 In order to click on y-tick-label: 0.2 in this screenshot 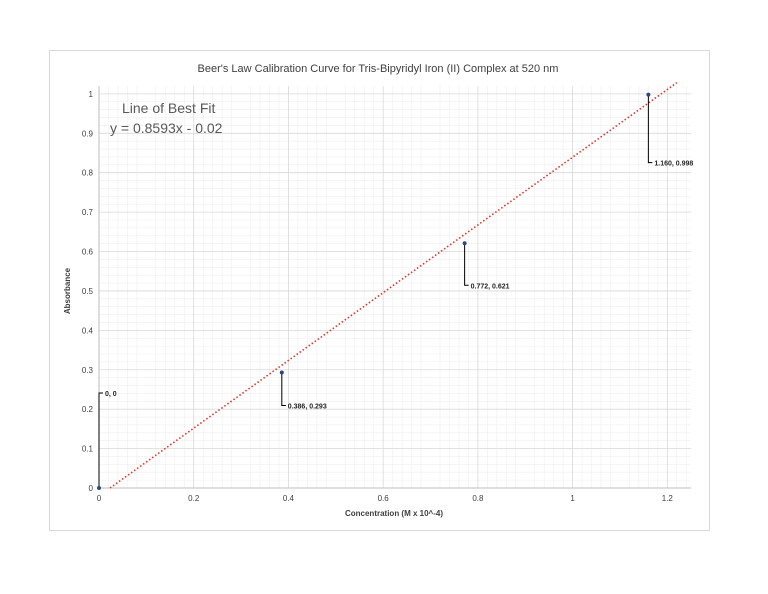, I will do `click(88, 409)`.